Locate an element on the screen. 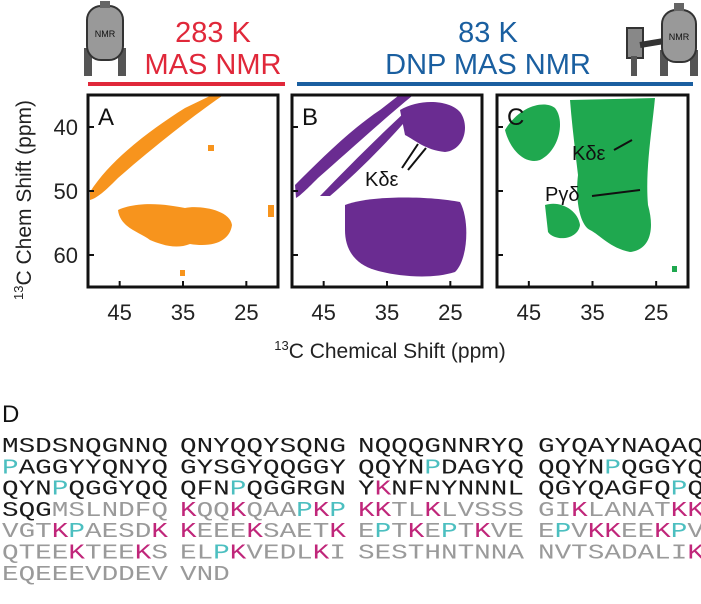 The image size is (701, 604). icon-text: NMR is located at coordinates (105, 34).